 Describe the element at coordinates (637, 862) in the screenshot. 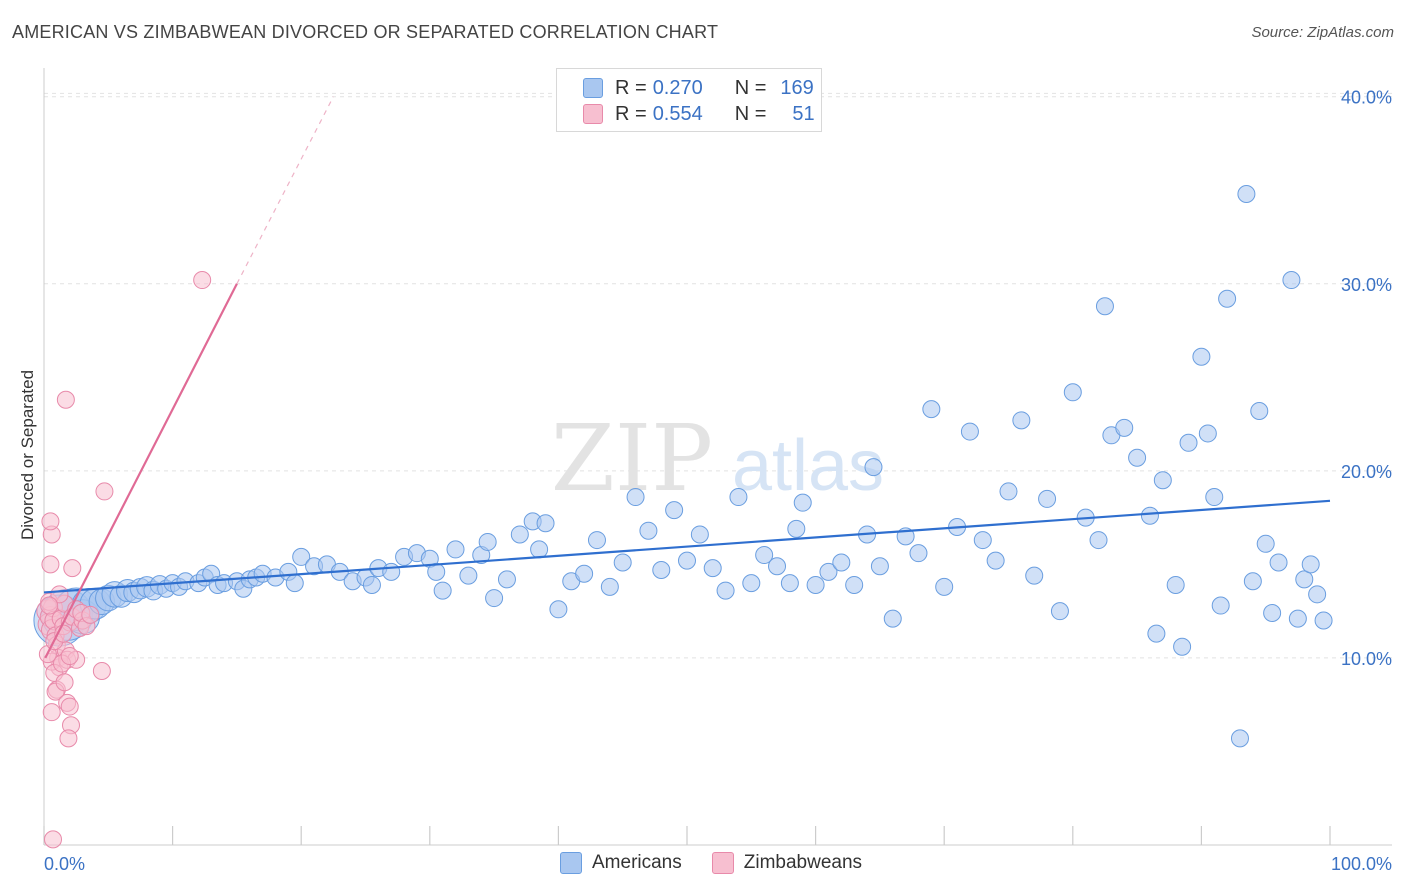

I see `legend-label-americans: Americans` at that location.